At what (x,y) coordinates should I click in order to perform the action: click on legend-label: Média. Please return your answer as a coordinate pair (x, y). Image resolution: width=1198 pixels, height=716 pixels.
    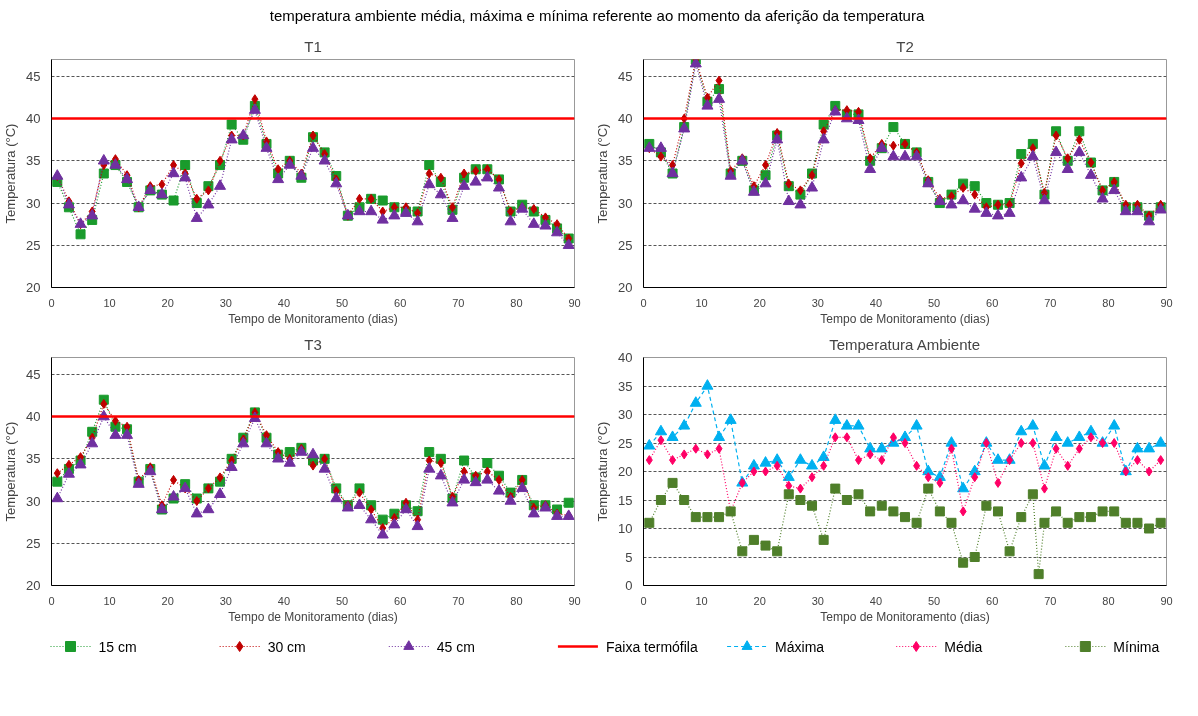
    Looking at the image, I should click on (963, 646).